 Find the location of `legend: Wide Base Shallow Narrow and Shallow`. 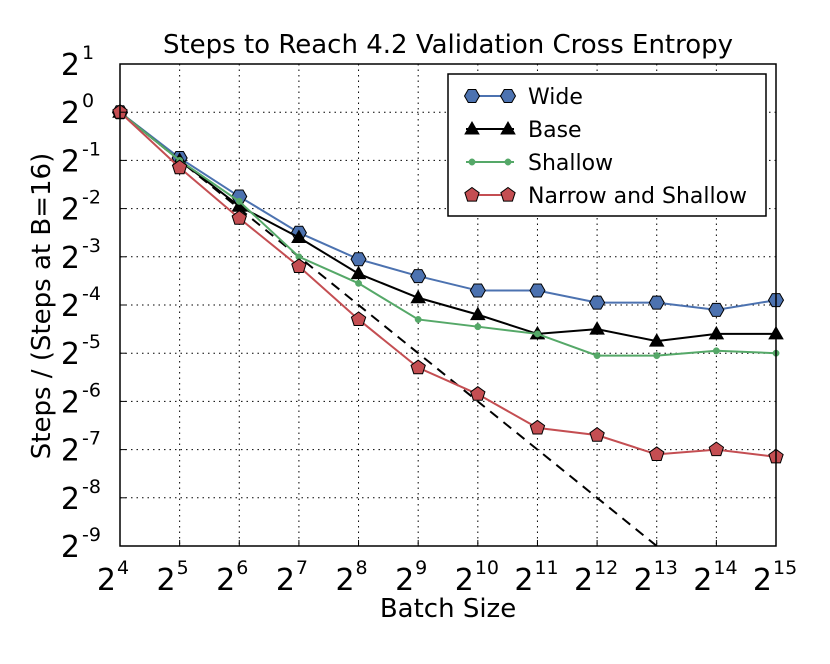

legend: Wide Base Shallow Narrow and Shallow is located at coordinates (607, 145).